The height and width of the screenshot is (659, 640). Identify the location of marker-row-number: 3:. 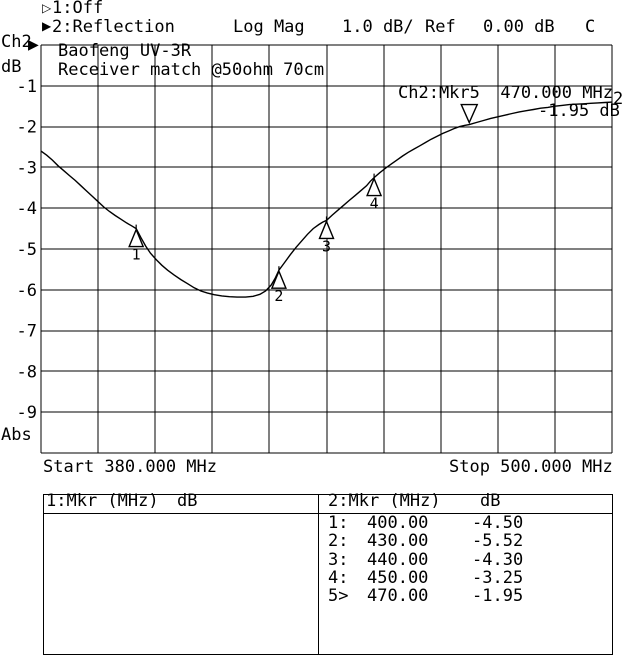
(338, 559).